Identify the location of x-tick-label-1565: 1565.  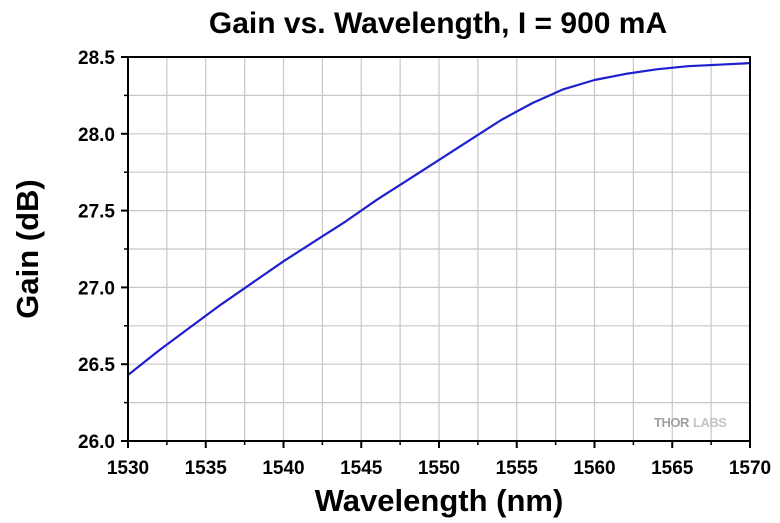
(672, 468).